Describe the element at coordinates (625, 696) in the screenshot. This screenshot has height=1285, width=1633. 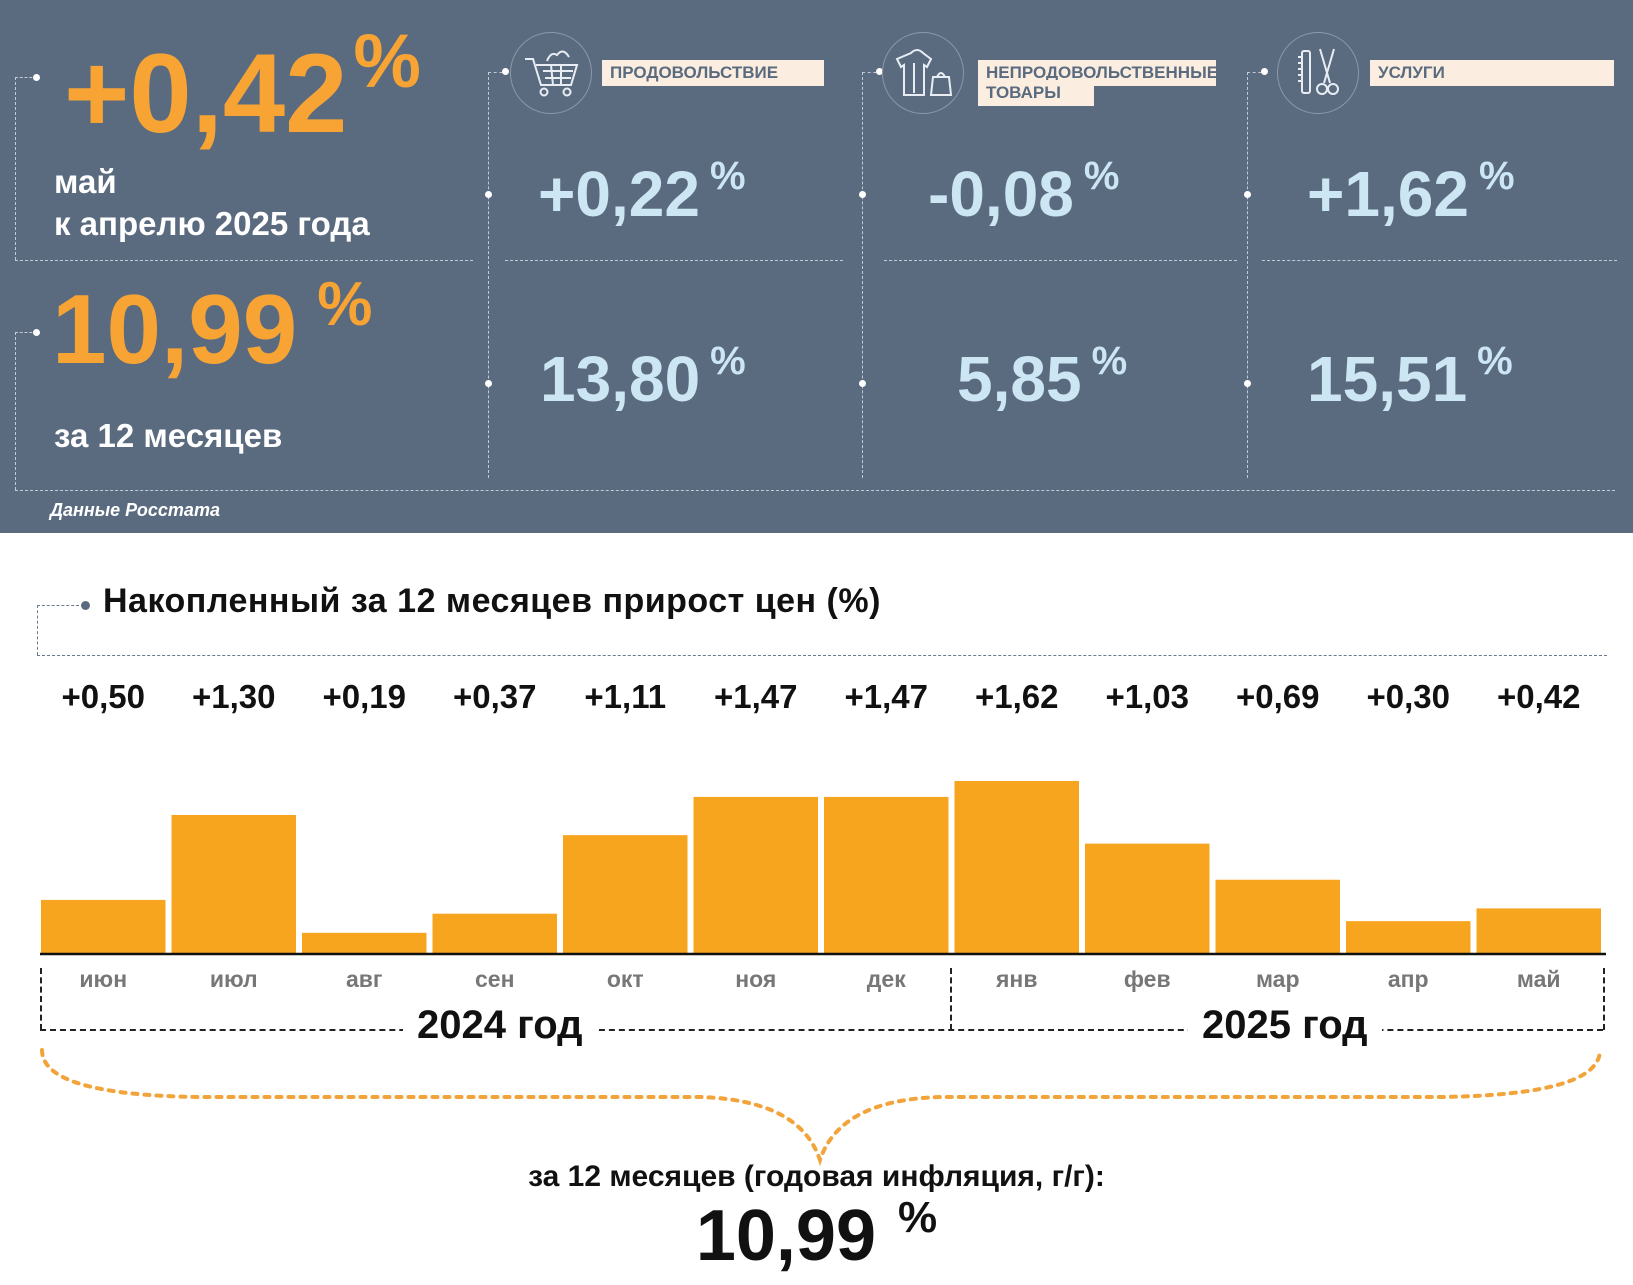
I see `bar-value-label: +1,11` at that location.